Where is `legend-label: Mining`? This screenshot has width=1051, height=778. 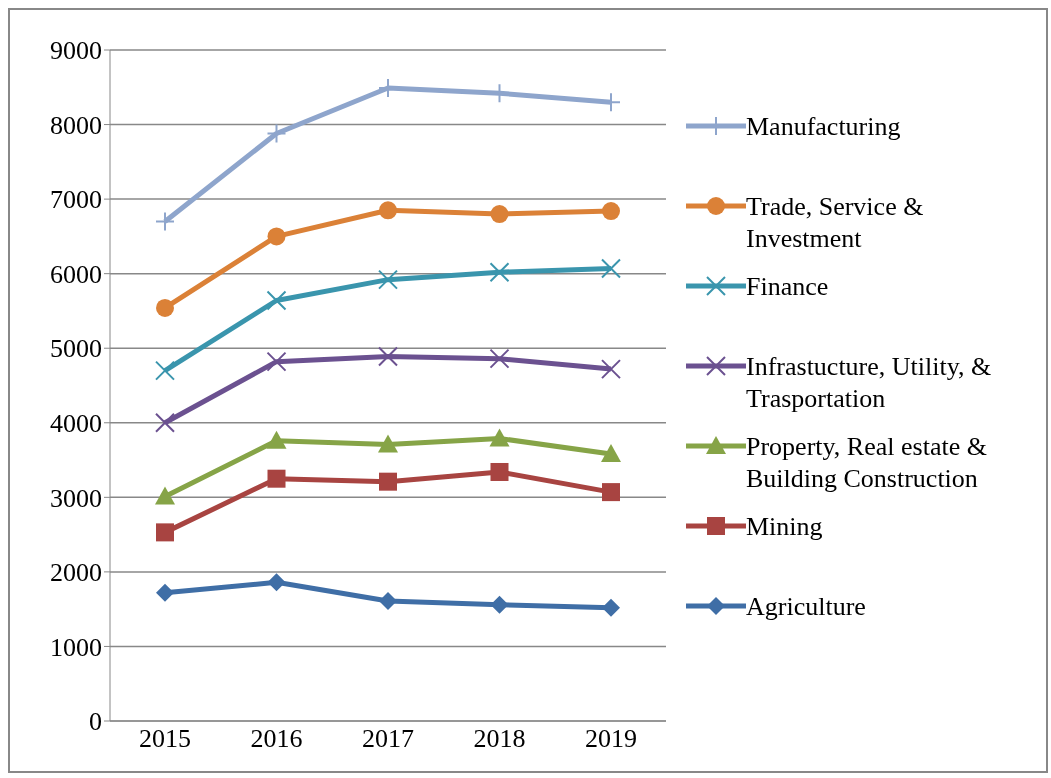
legend-label: Mining is located at coordinates (784, 526).